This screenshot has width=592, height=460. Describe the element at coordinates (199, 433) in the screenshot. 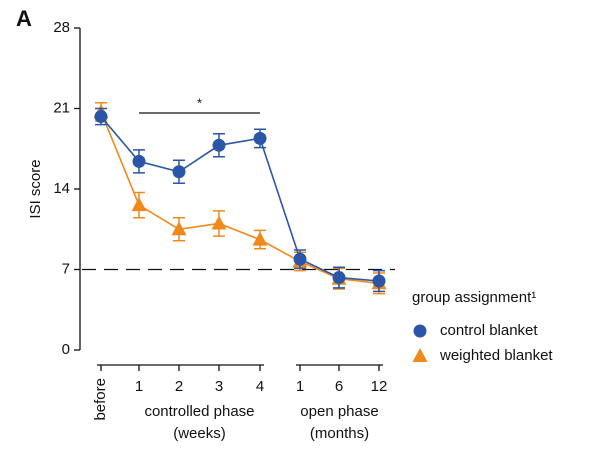

I see `x-group-unit: (weeks)` at that location.